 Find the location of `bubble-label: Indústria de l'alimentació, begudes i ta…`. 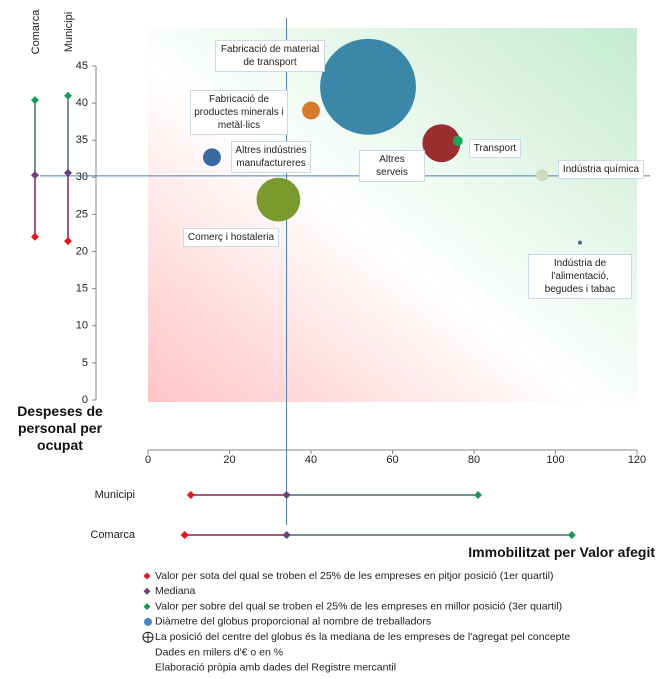

bubble-label: Indústria de l'alimentació, begudes i ta… is located at coordinates (580, 276).